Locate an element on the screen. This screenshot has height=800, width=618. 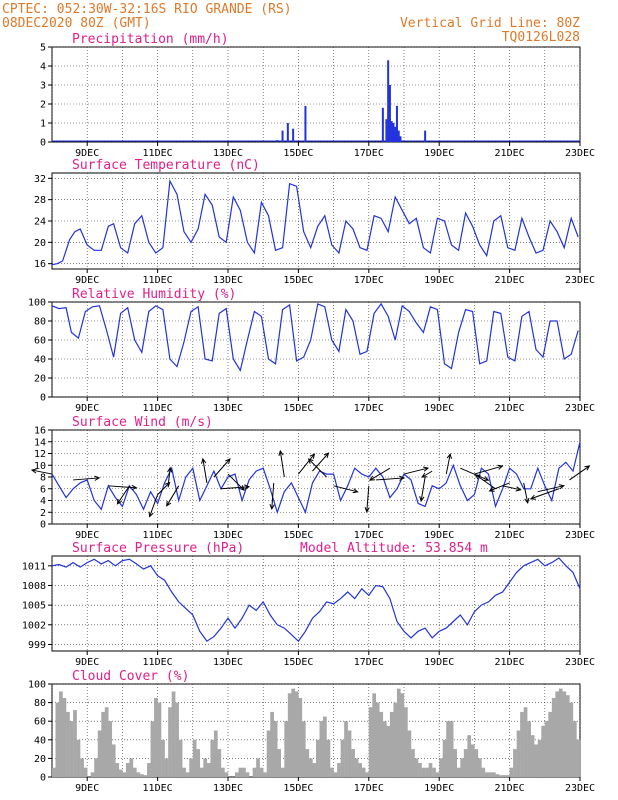
y-tick-label: 24 is located at coordinates (40, 222).